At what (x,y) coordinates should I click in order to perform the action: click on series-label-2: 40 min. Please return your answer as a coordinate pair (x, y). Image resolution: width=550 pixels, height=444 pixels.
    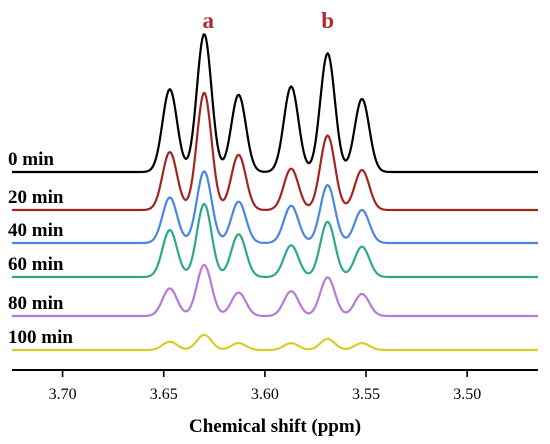
    Looking at the image, I should click on (36, 230).